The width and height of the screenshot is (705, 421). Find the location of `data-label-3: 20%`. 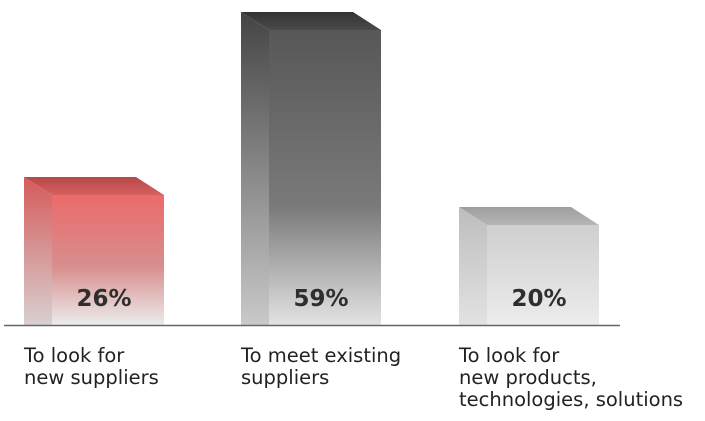

data-label-3: 20% is located at coordinates (538, 299).